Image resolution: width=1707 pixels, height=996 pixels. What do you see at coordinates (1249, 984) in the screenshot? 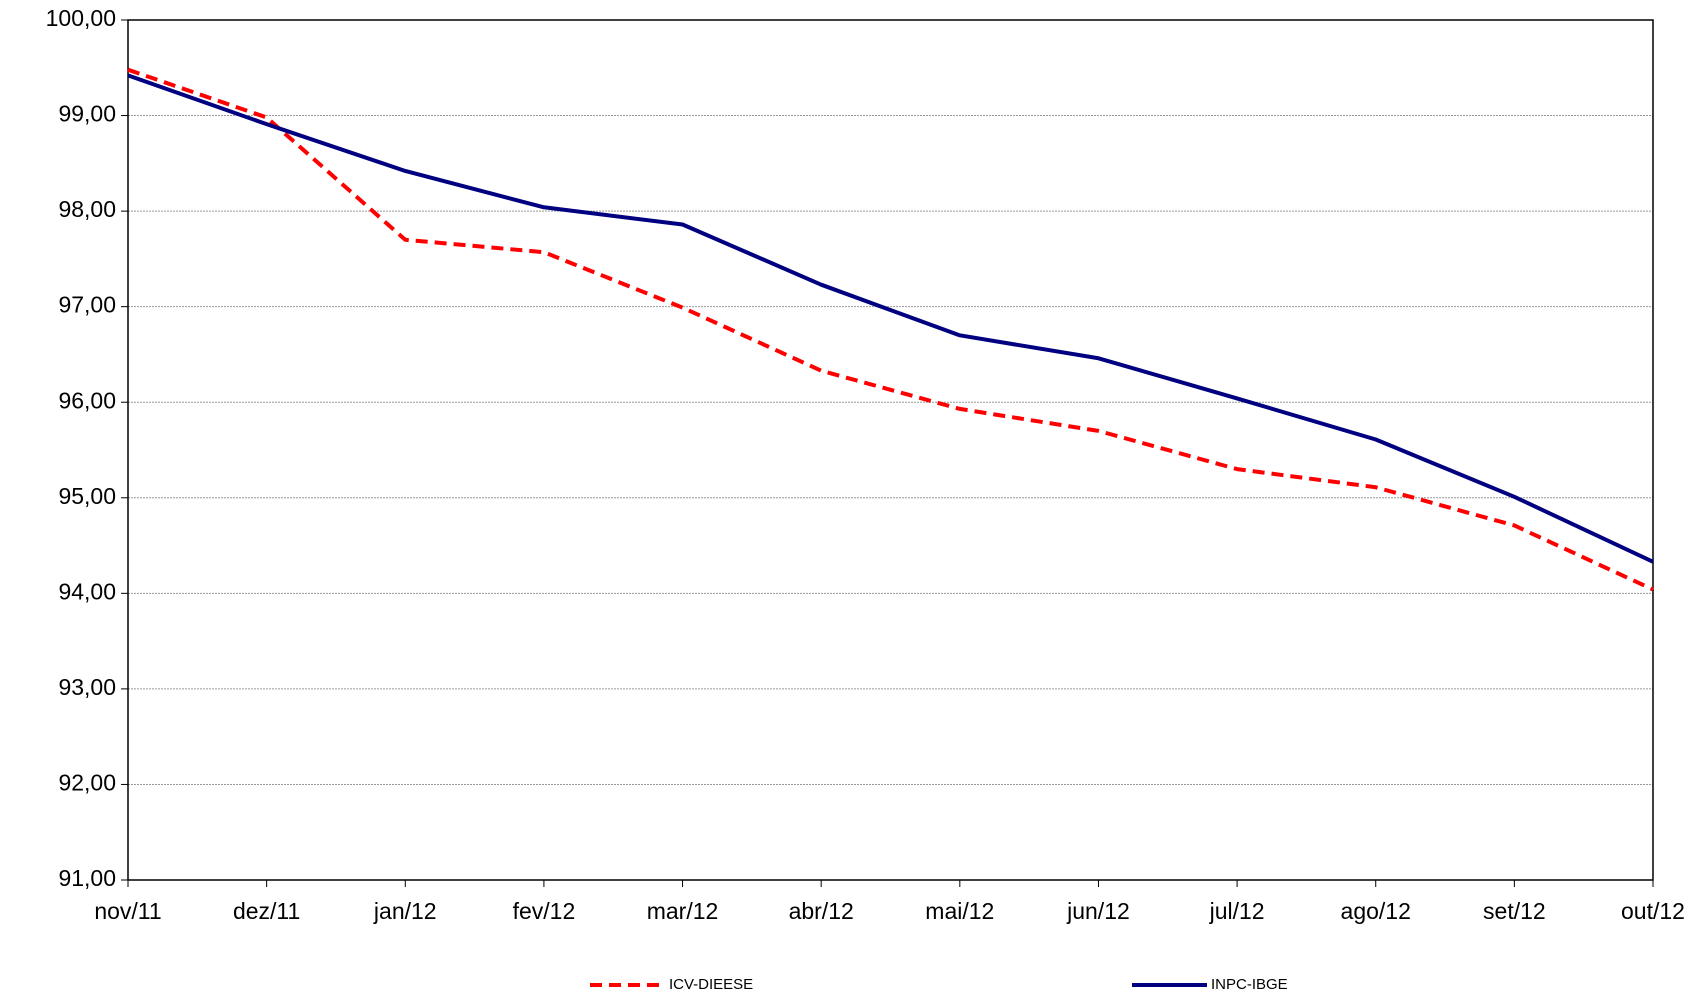
I see `legend-label: INPC-IBGE` at bounding box center [1249, 984].